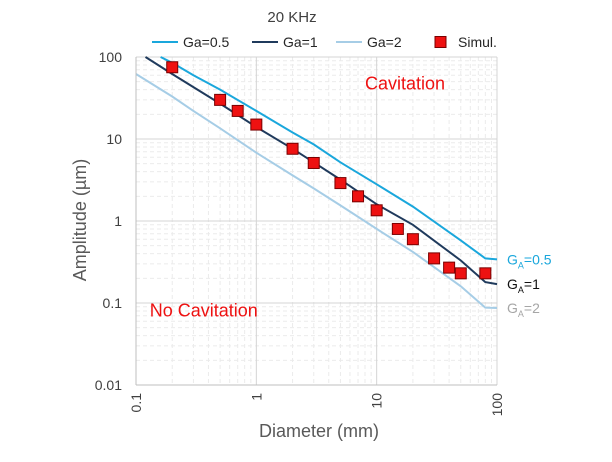  What do you see at coordinates (384, 42) in the screenshot?
I see `legend-label: Ga=2` at bounding box center [384, 42].